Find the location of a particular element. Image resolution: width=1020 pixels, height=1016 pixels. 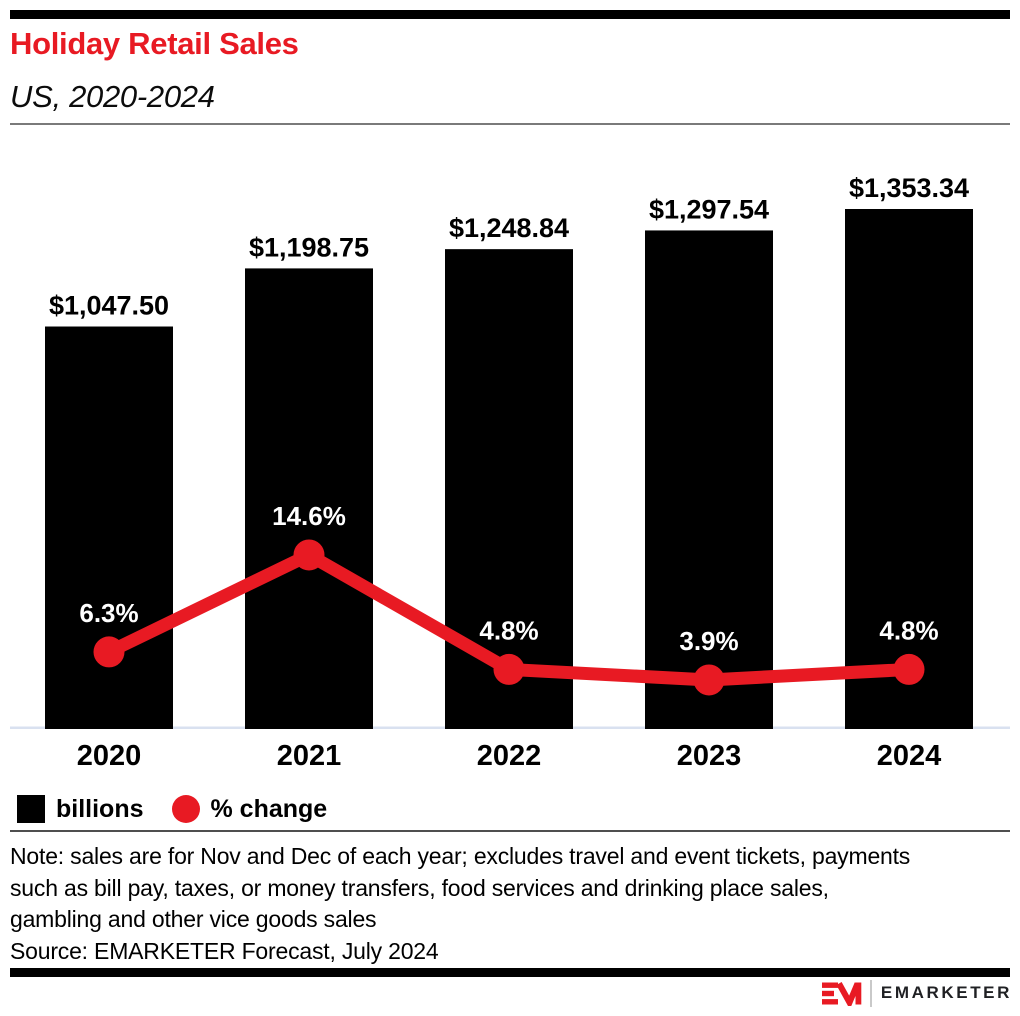

legend-pct-change-swatch is located at coordinates (185, 809).